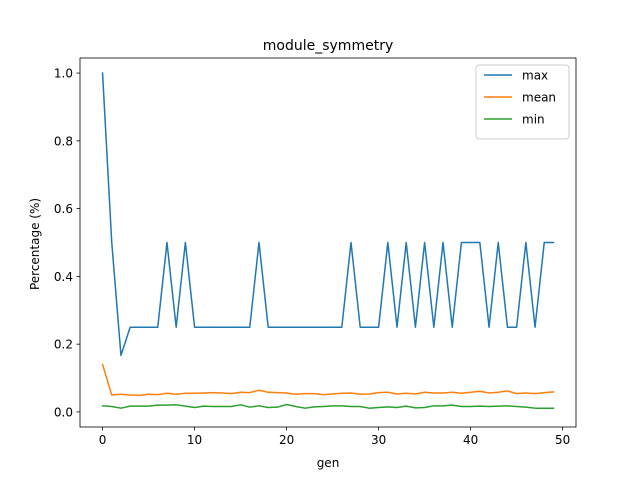 The image size is (640, 485). I want to click on x-tick-label: 0, so click(103, 440).